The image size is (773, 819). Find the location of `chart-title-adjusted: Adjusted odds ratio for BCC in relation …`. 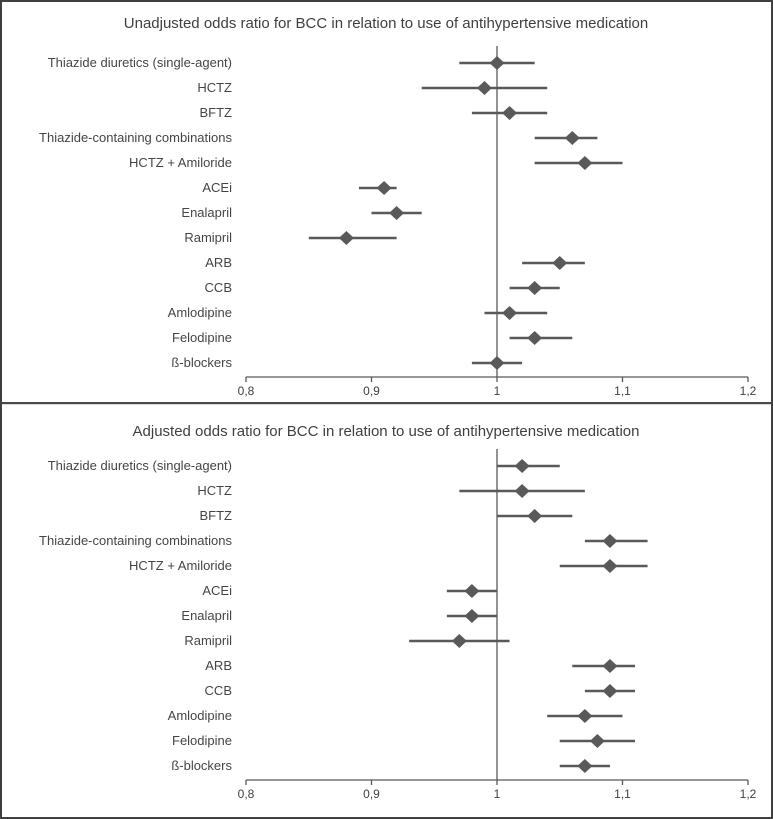

chart-title-adjusted: Adjusted odds ratio for BCC in relation … is located at coordinates (386, 431).